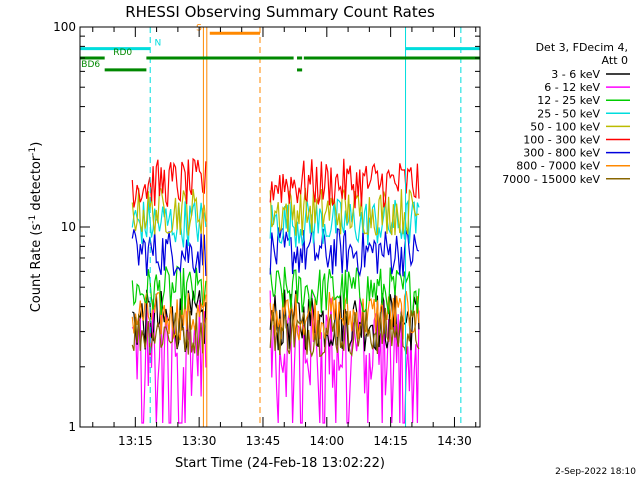 The width and height of the screenshot is (640, 480). I want to click on legend-header-line-1: Det 3, FDecim 4,, so click(582, 47).